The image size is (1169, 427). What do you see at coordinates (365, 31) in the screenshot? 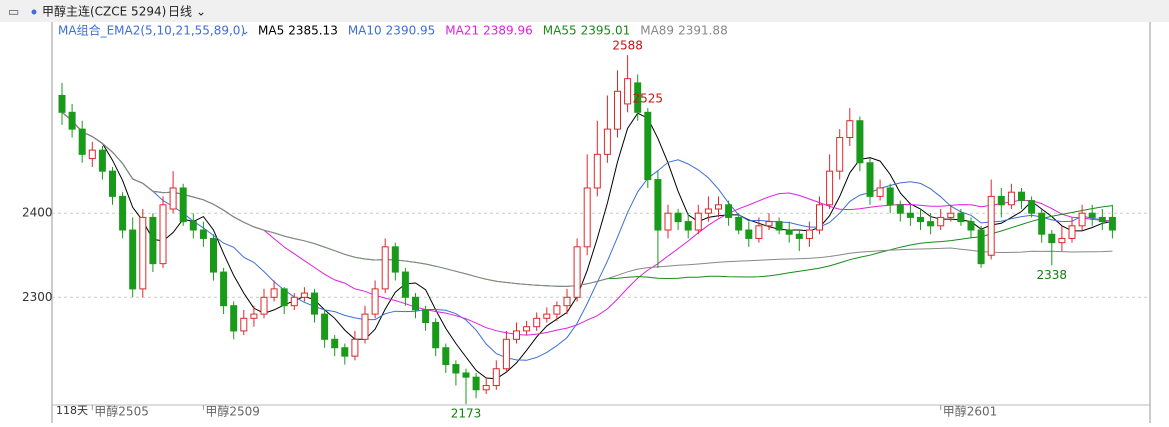
I see `legend-name: MA10` at bounding box center [365, 31].